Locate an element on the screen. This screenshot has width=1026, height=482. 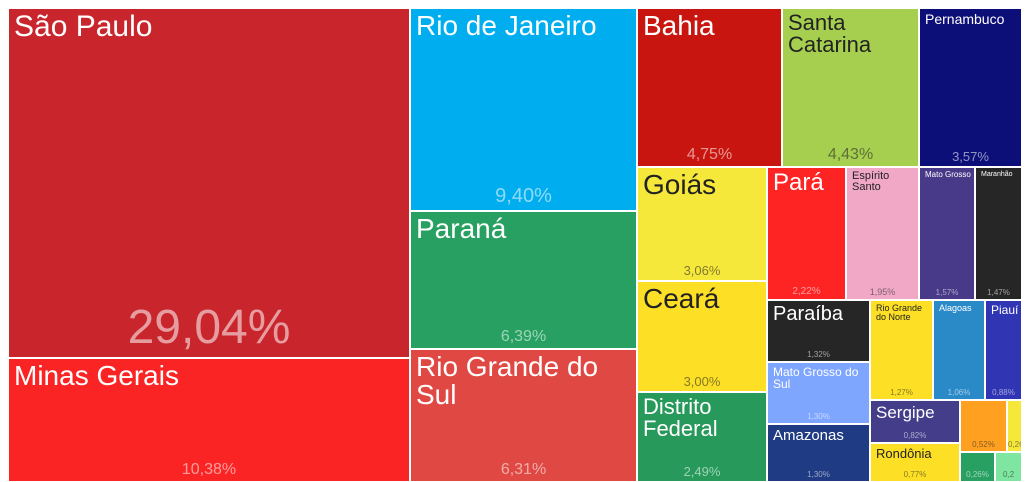
value-label: 10,38% is located at coordinates (209, 469).